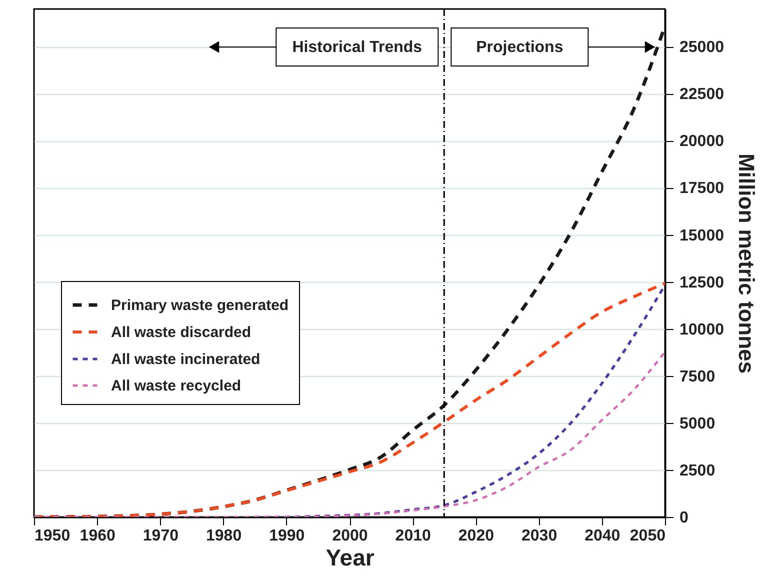 Image resolution: width=766 pixels, height=581 pixels. I want to click on y-tick-label: 20000, so click(702, 141).